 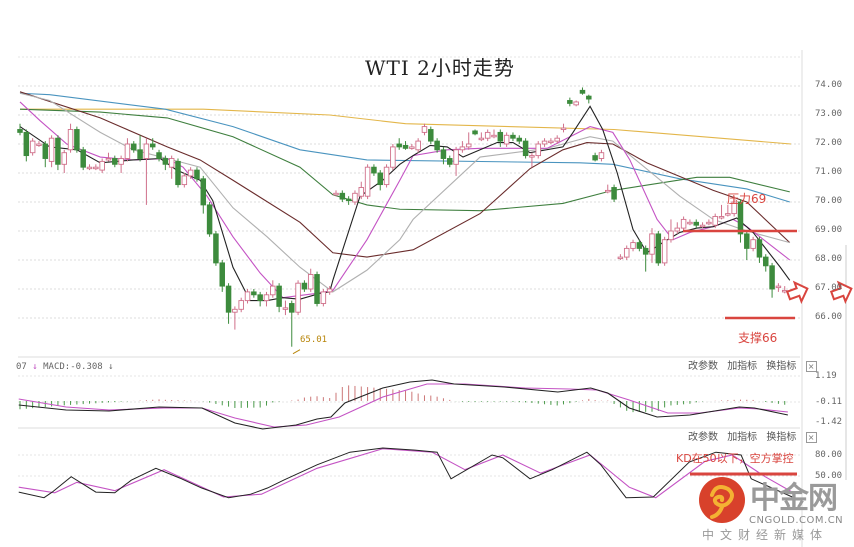 What do you see at coordinates (794, 498) in the screenshot?
I see `watermark-brand: 中金网` at bounding box center [794, 498].